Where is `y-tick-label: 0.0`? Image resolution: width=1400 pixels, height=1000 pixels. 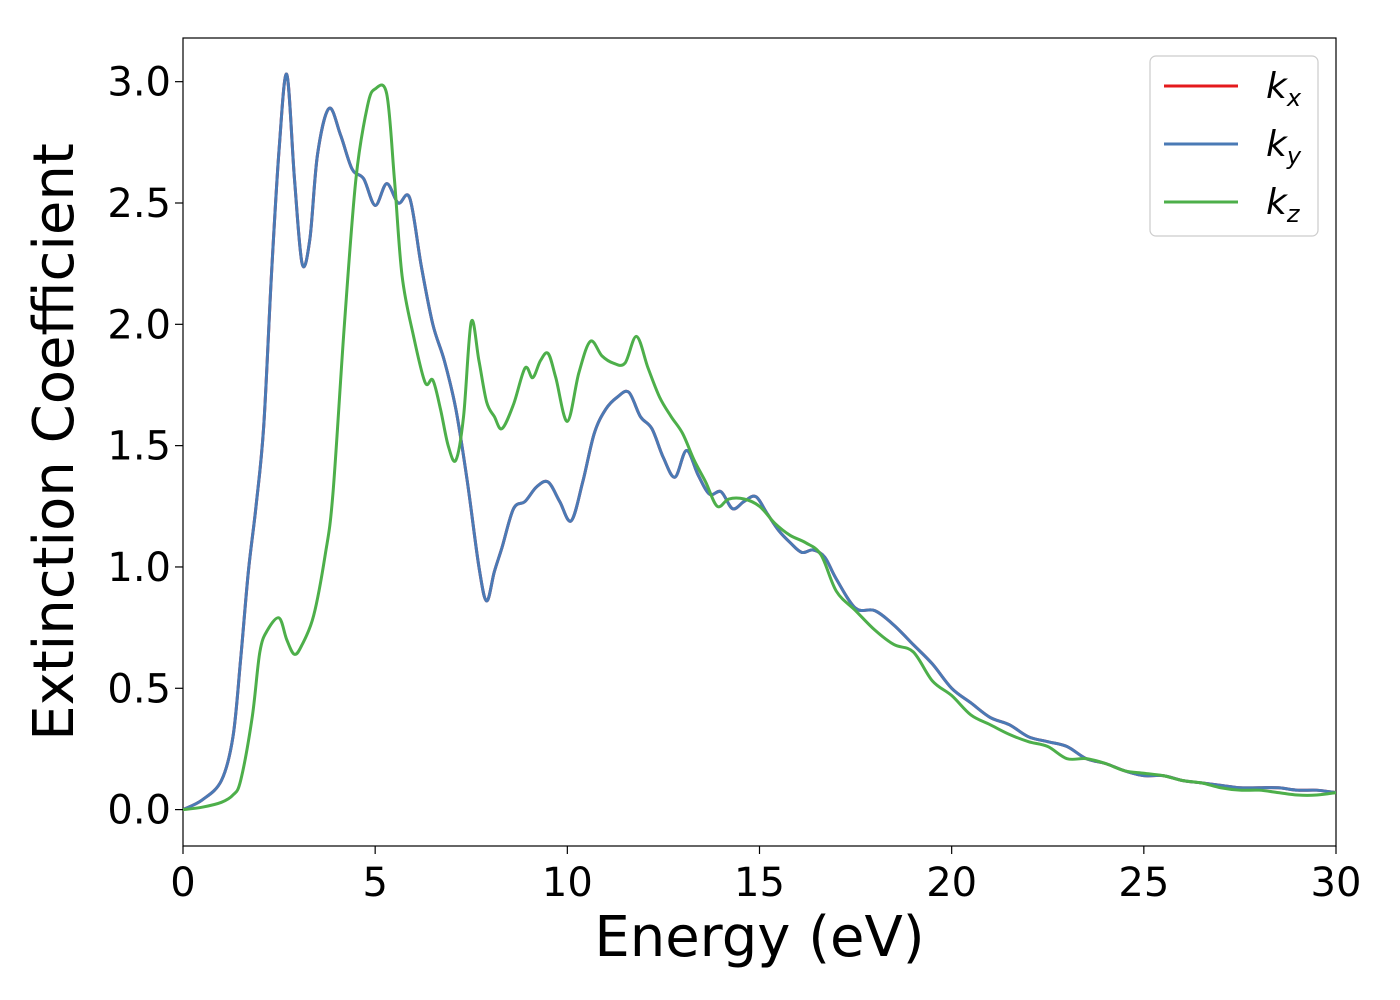
y-tick-label: 0.0 is located at coordinates (139, 811).